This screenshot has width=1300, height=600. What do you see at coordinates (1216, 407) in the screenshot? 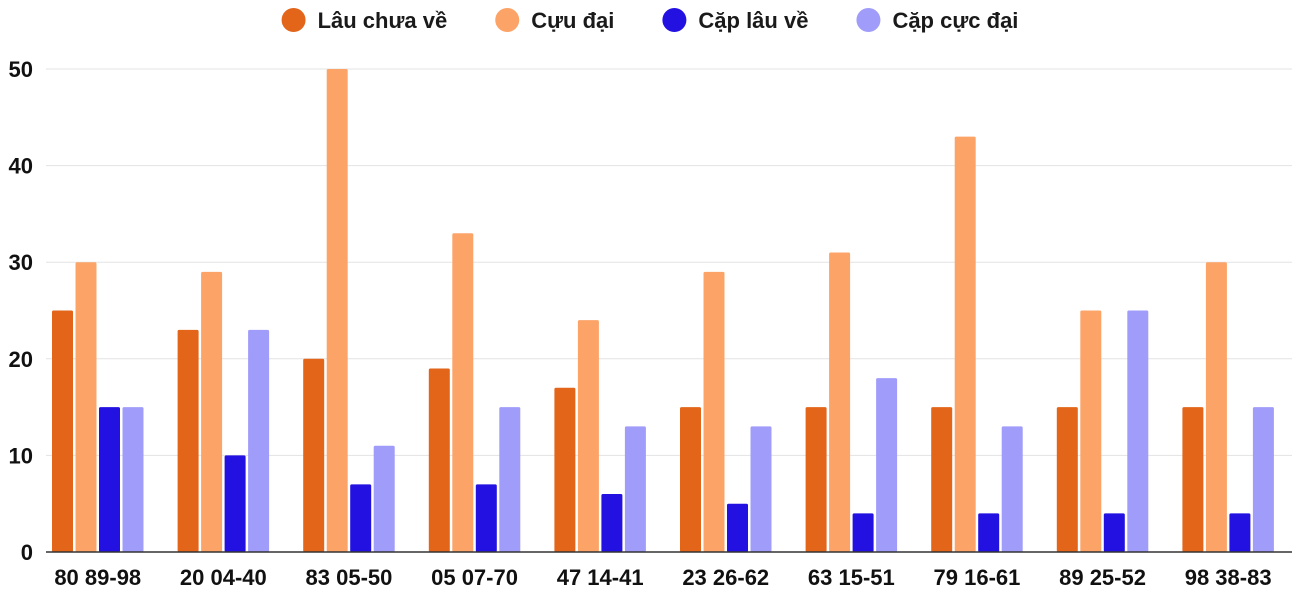
I see `bar-cựu-đại-9` at bounding box center [1216, 407].